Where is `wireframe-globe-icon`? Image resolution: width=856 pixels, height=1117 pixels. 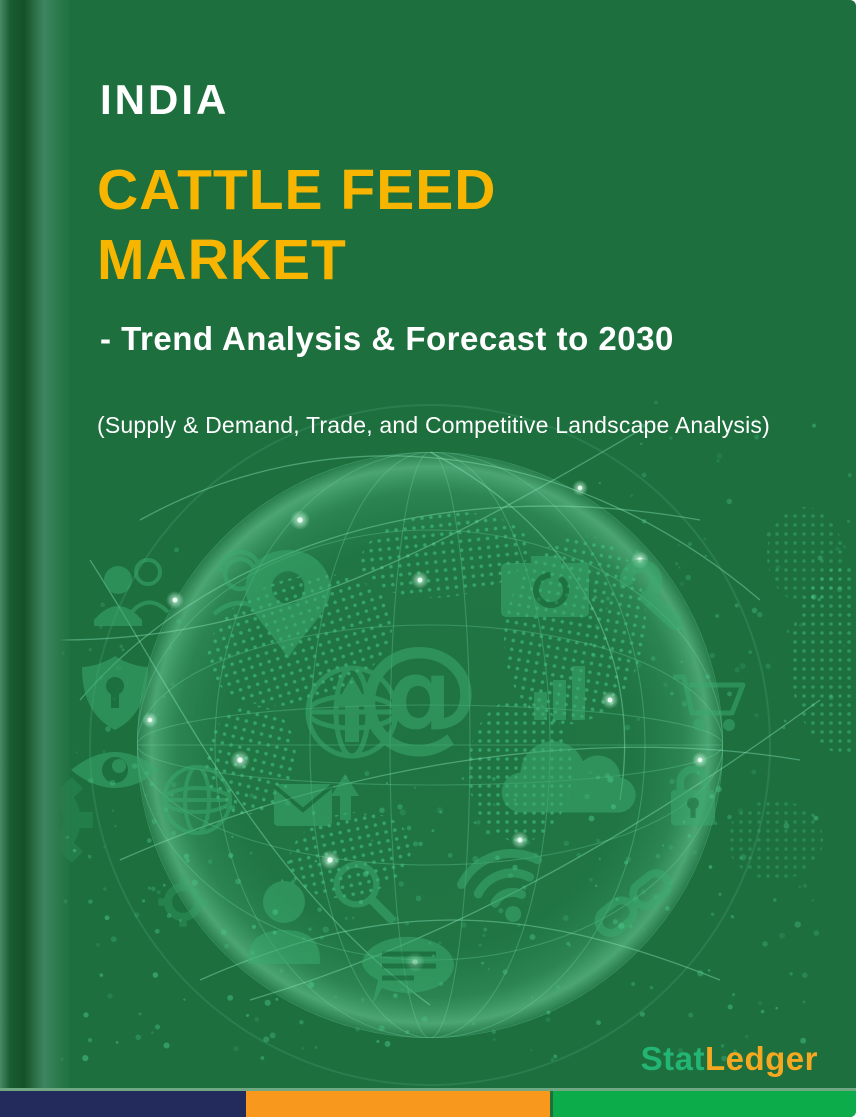
wireframe-globe-icon is located at coordinates (197, 800).